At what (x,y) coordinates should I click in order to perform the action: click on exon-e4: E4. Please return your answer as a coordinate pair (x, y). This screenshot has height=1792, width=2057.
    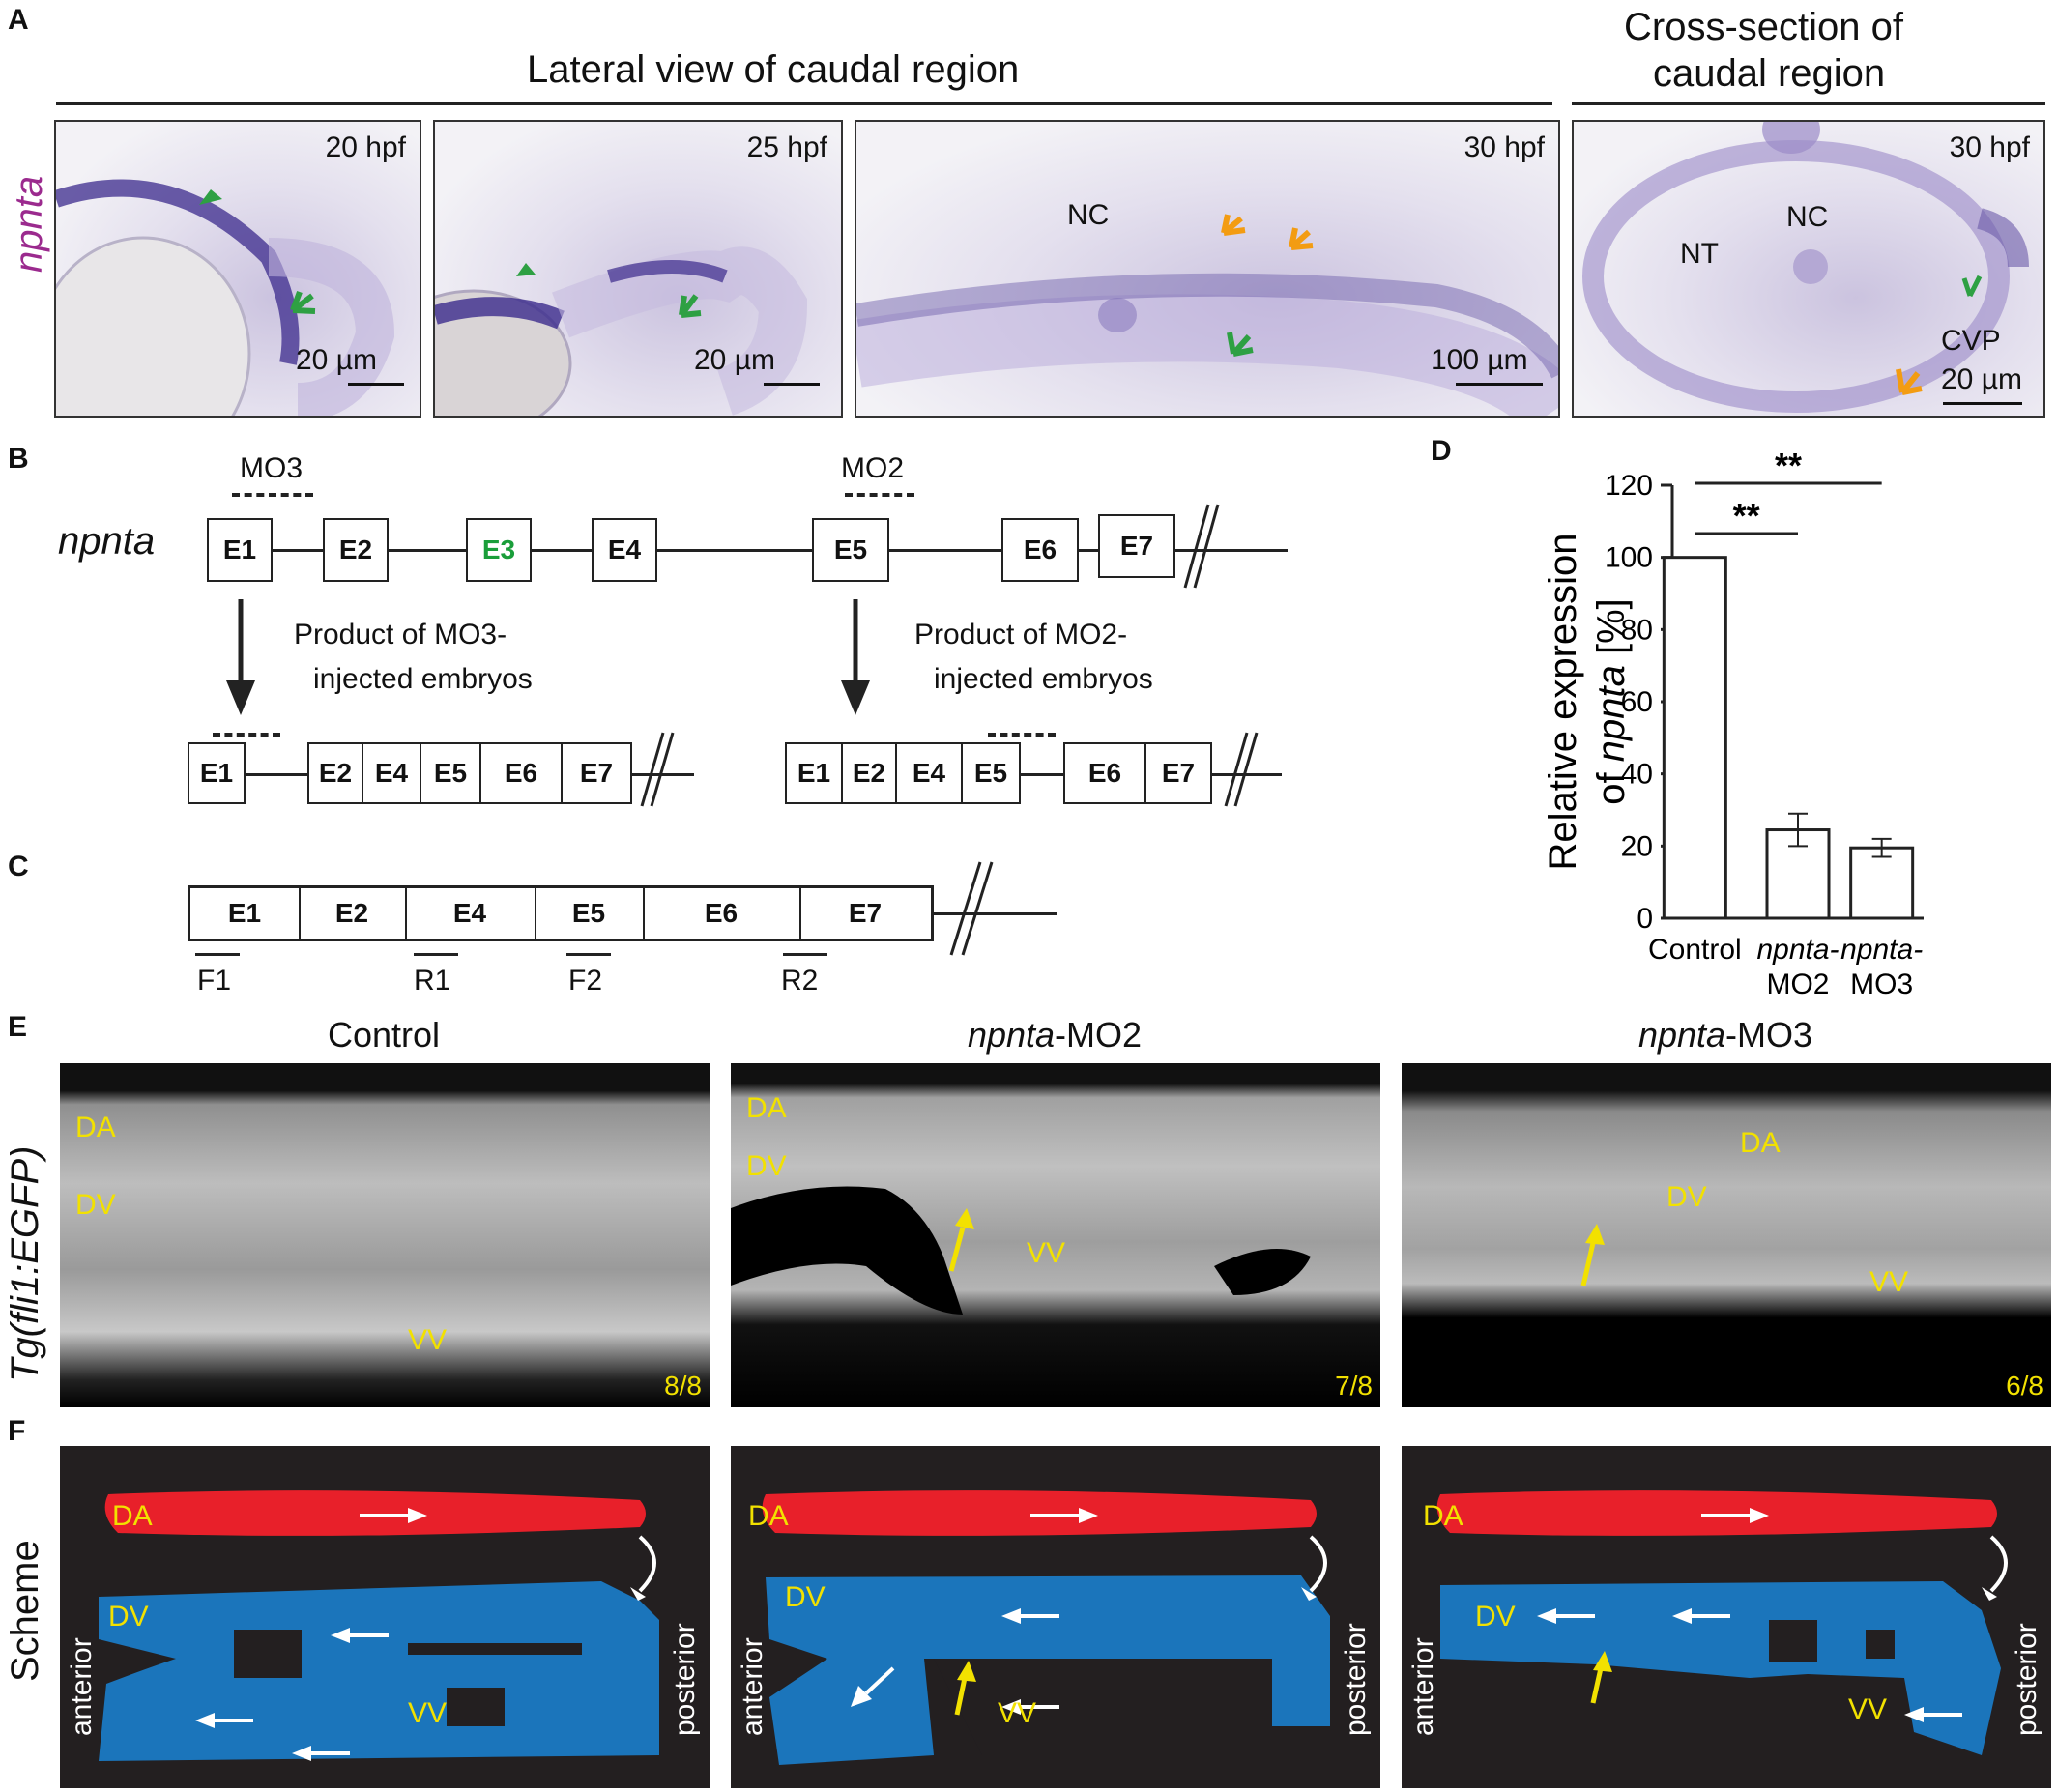
    Looking at the image, I should click on (624, 550).